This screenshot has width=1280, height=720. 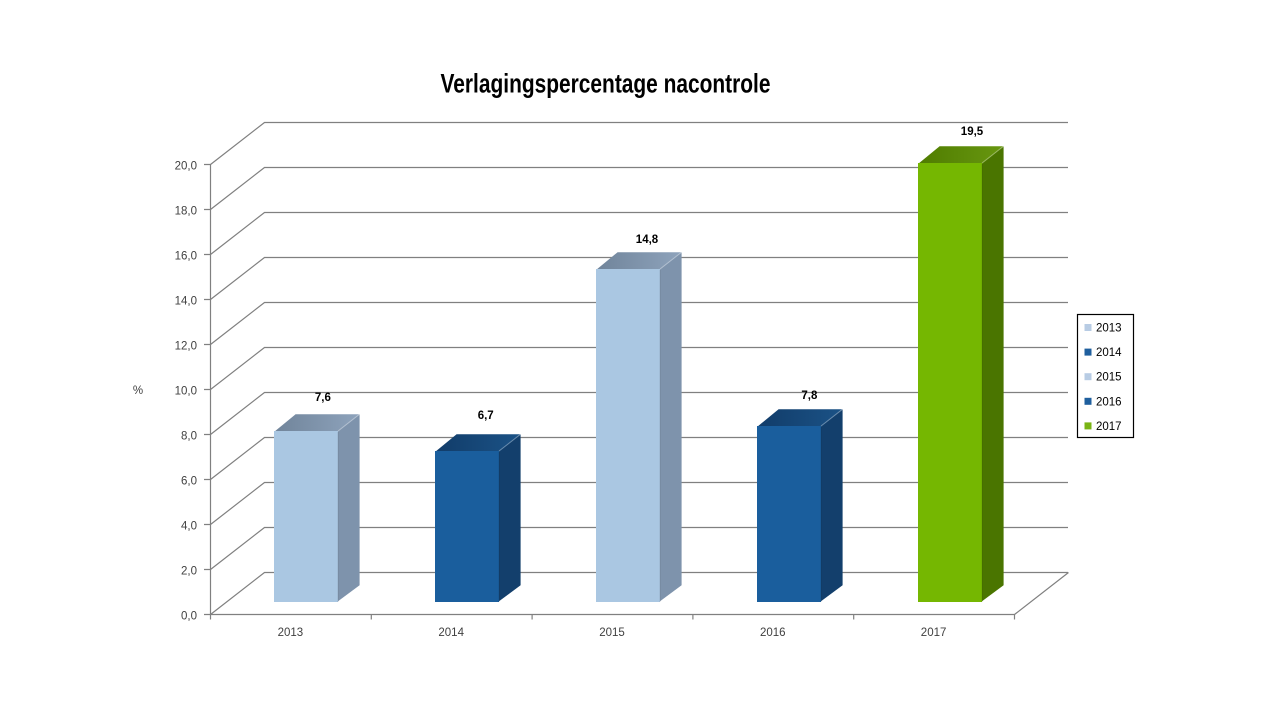 I want to click on svg-text: 18,0, so click(x=186, y=212).